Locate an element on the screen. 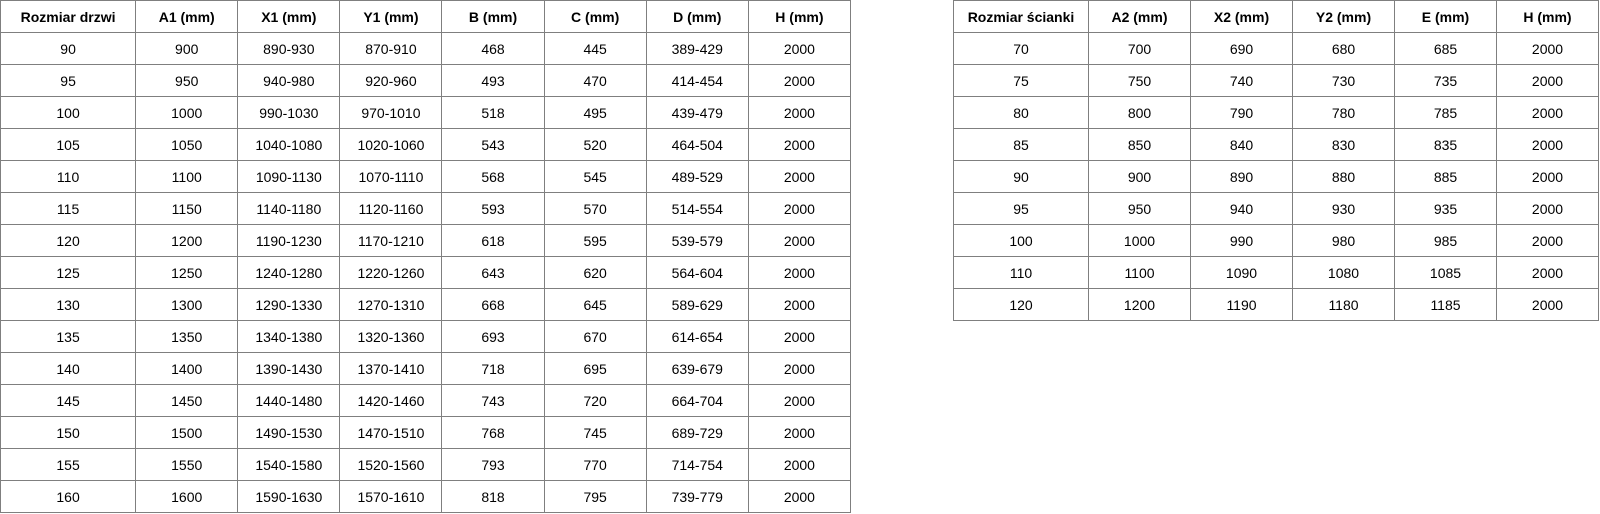 The image size is (1600, 514). table-cell: 664-704 is located at coordinates (697, 400).